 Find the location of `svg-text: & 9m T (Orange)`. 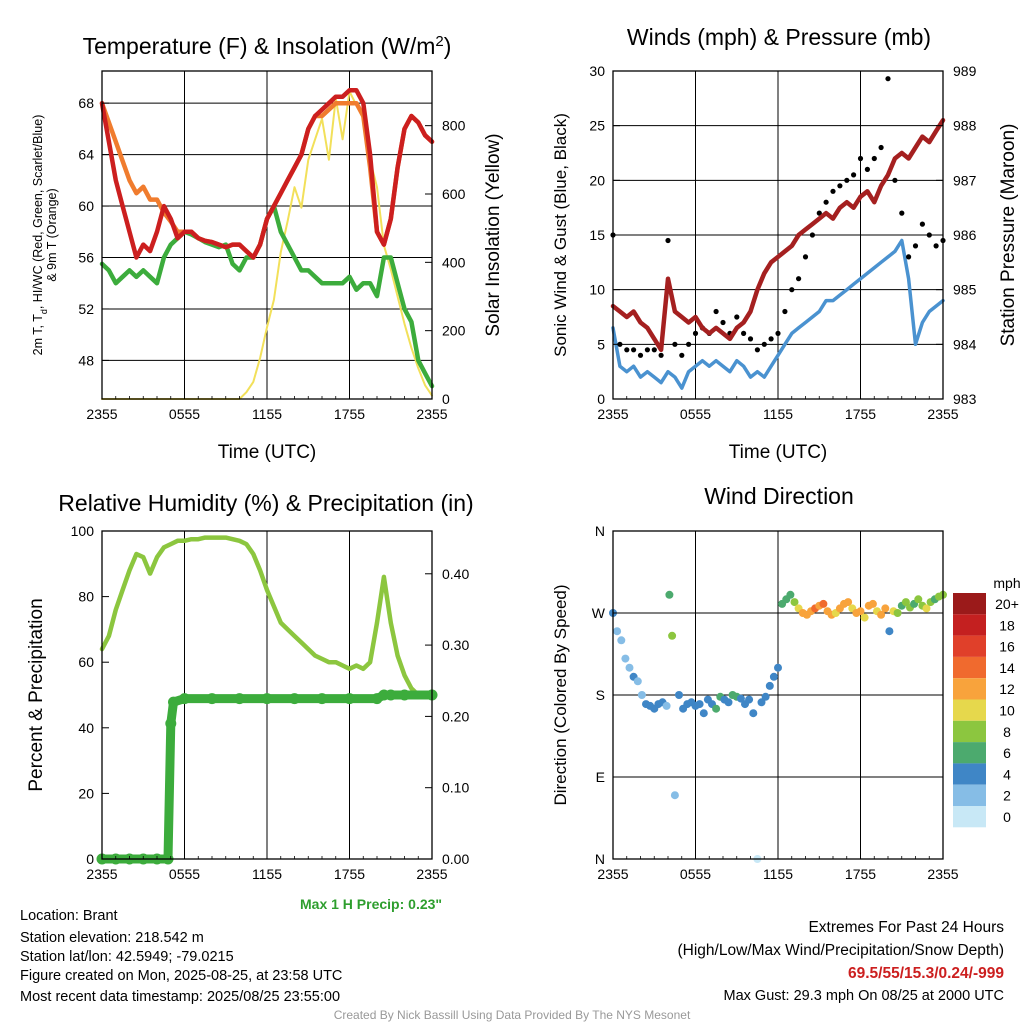

svg-text: & 9m T (Orange) is located at coordinates (52, 234).